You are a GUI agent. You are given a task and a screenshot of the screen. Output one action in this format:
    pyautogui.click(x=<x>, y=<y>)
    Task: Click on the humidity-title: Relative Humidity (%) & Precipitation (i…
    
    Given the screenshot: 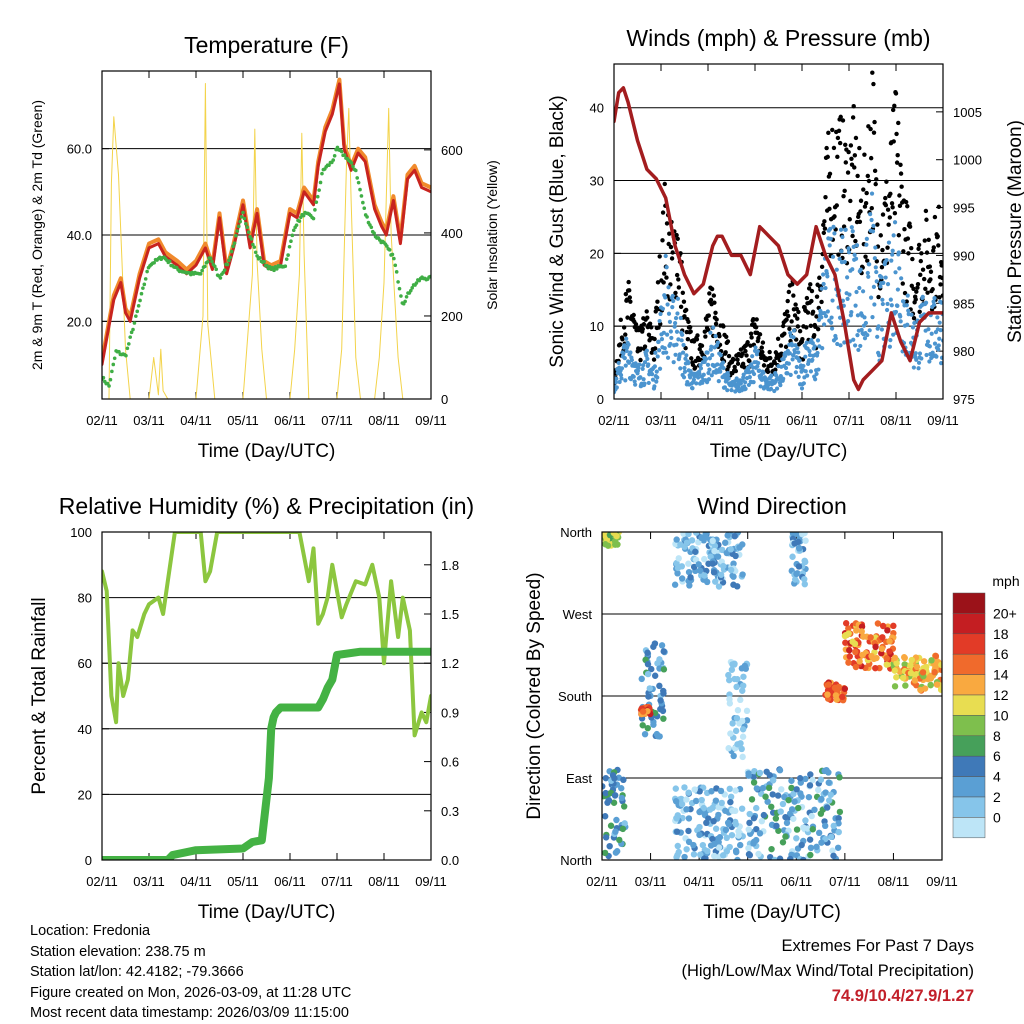 What is the action you would take?
    pyautogui.click(x=266, y=506)
    